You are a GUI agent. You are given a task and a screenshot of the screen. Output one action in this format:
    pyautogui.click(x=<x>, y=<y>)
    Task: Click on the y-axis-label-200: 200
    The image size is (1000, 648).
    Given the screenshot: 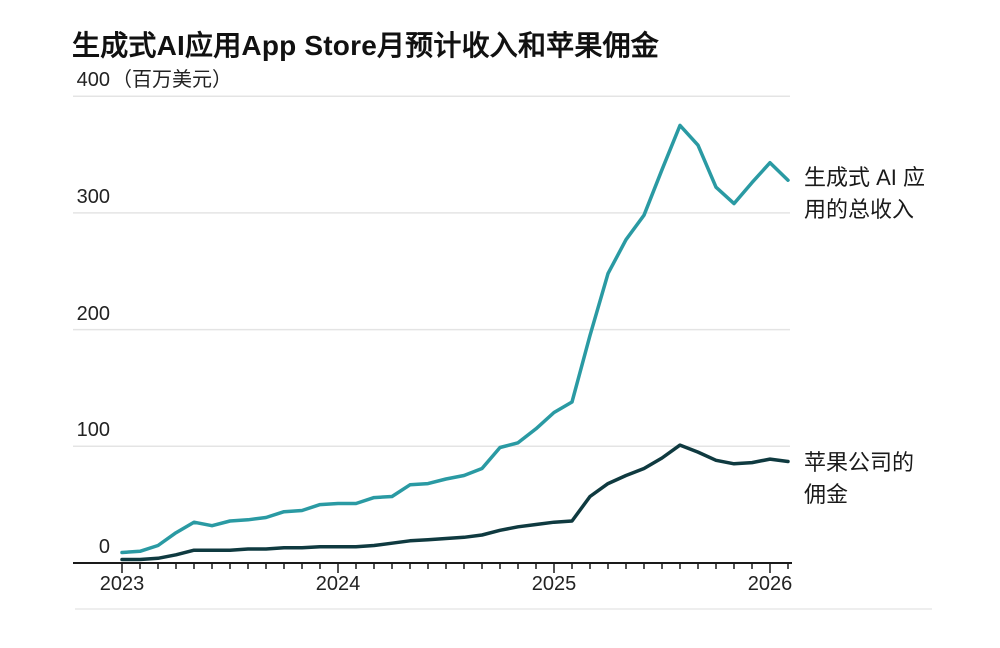 What is the action you would take?
    pyautogui.click(x=93, y=313)
    